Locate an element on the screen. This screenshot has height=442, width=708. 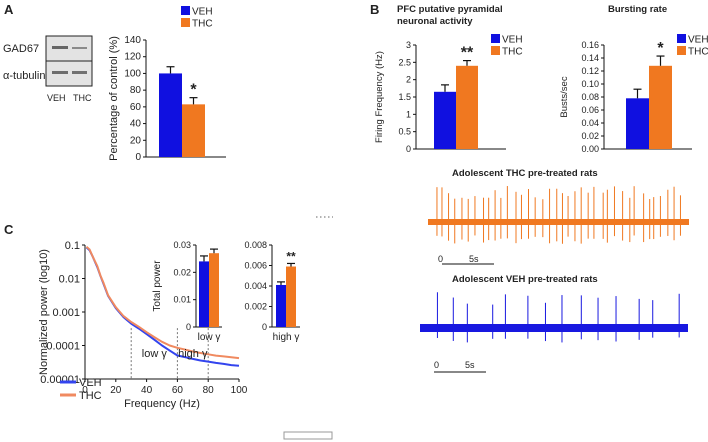
veh-scale-bar: 0 5s is located at coordinates (460, 366).